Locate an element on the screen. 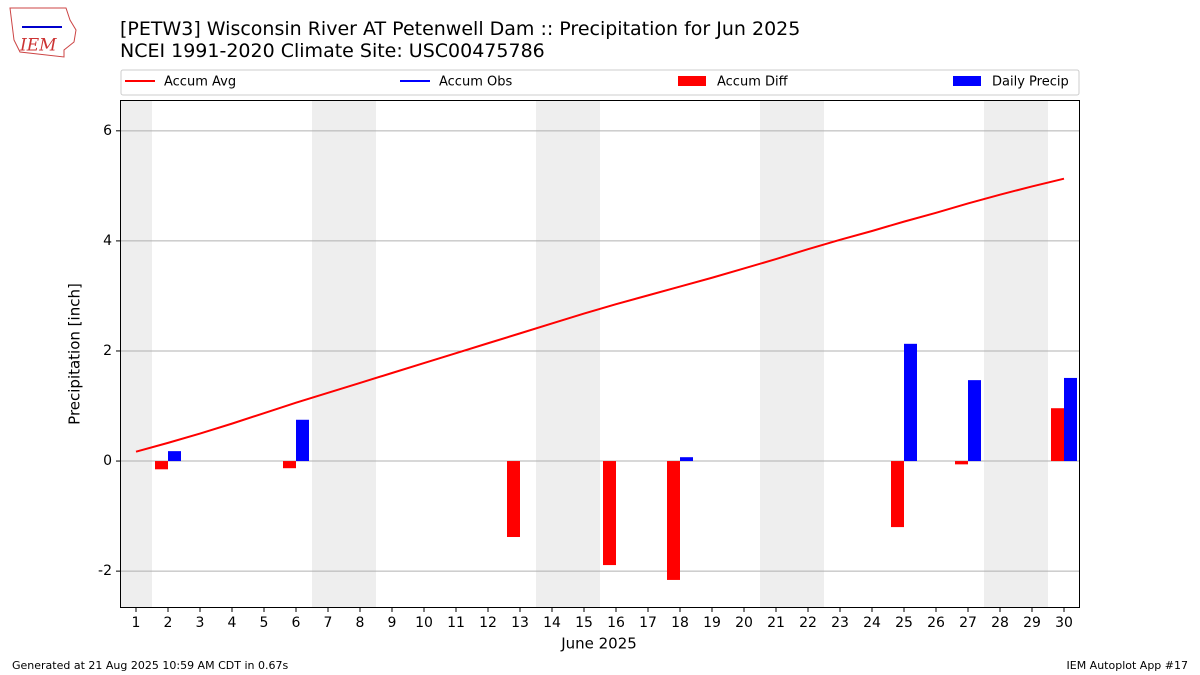 The width and height of the screenshot is (1200, 675). x-tick-label: 17 is located at coordinates (648, 623).